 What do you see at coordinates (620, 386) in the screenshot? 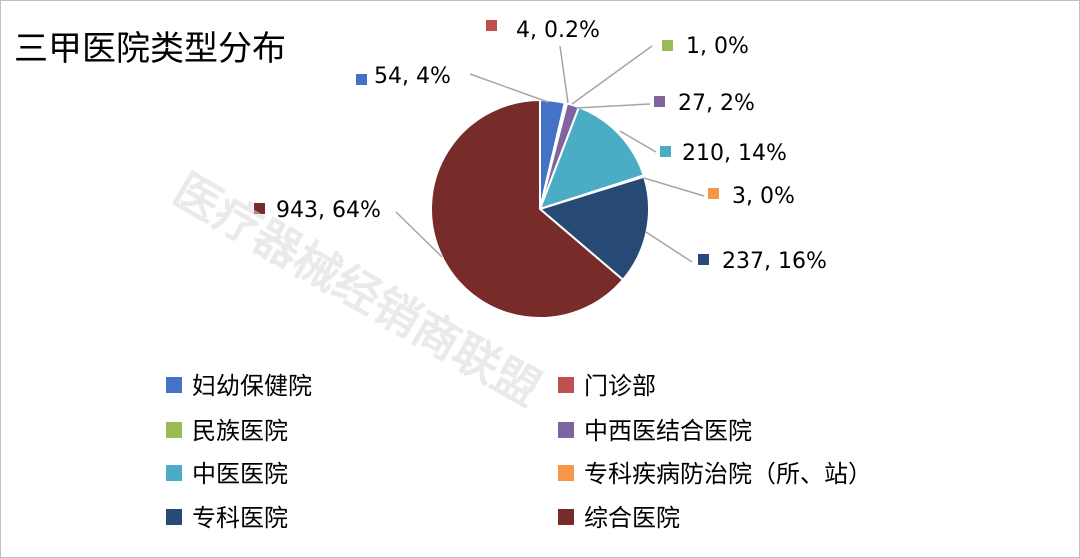
I see `legend-label-1: 门诊部` at bounding box center [620, 386].